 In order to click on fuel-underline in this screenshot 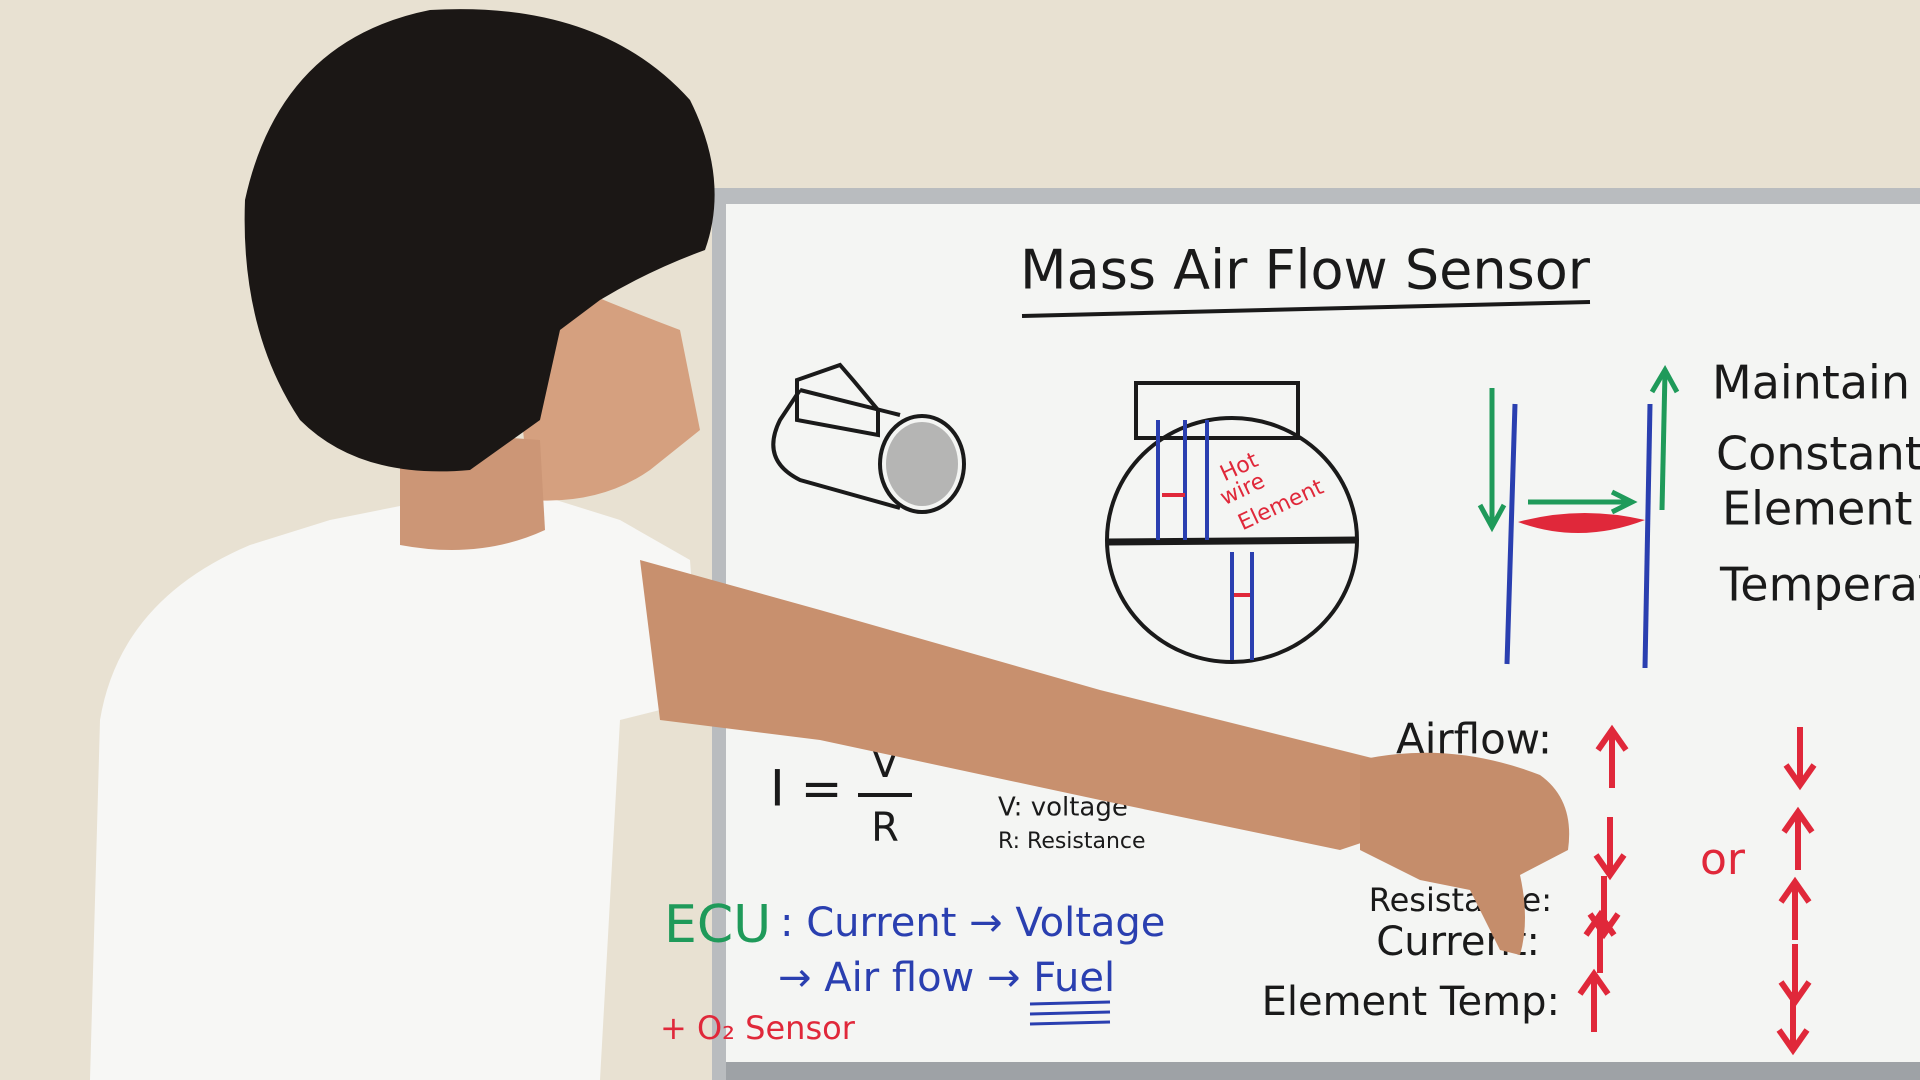, I will do `click(1070, 1013)`.